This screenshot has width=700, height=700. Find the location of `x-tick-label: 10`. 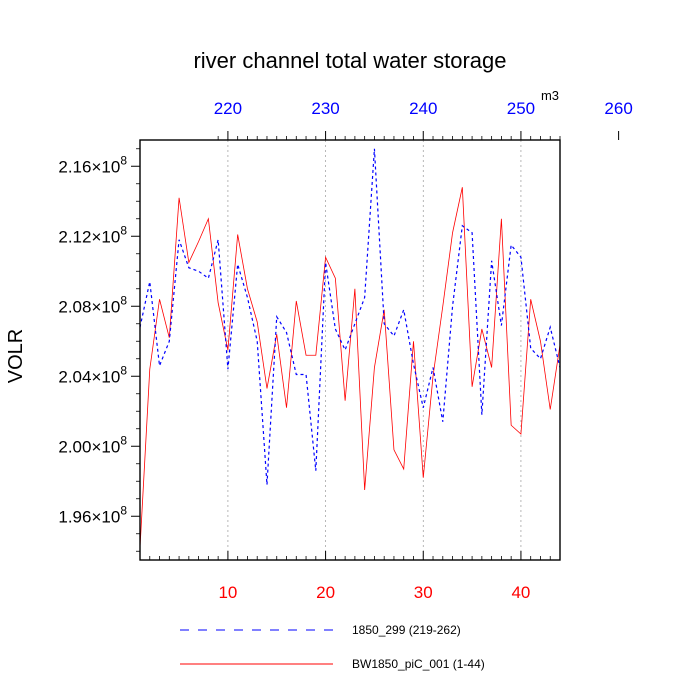

x-tick-label: 10 is located at coordinates (227, 592).